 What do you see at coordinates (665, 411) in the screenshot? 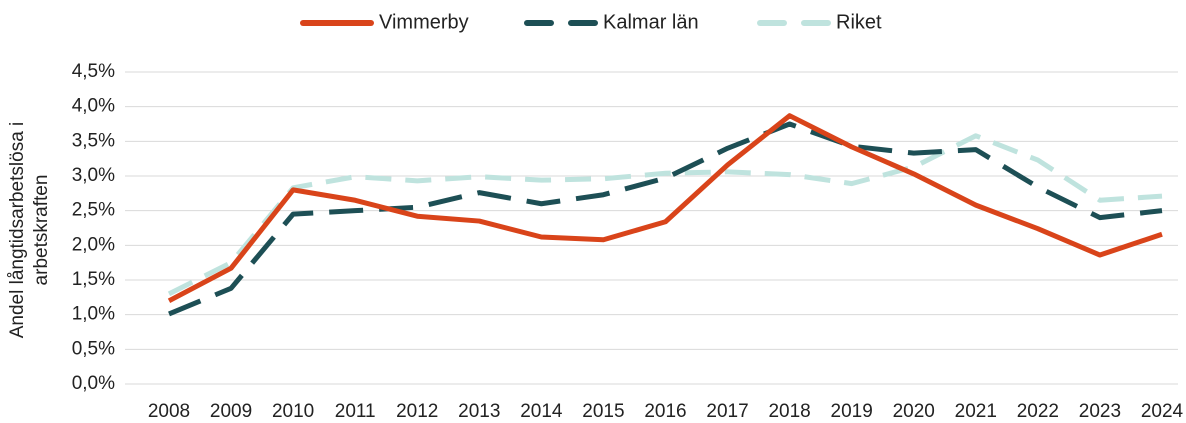
I see `x-tick-label: 2016` at bounding box center [665, 411].